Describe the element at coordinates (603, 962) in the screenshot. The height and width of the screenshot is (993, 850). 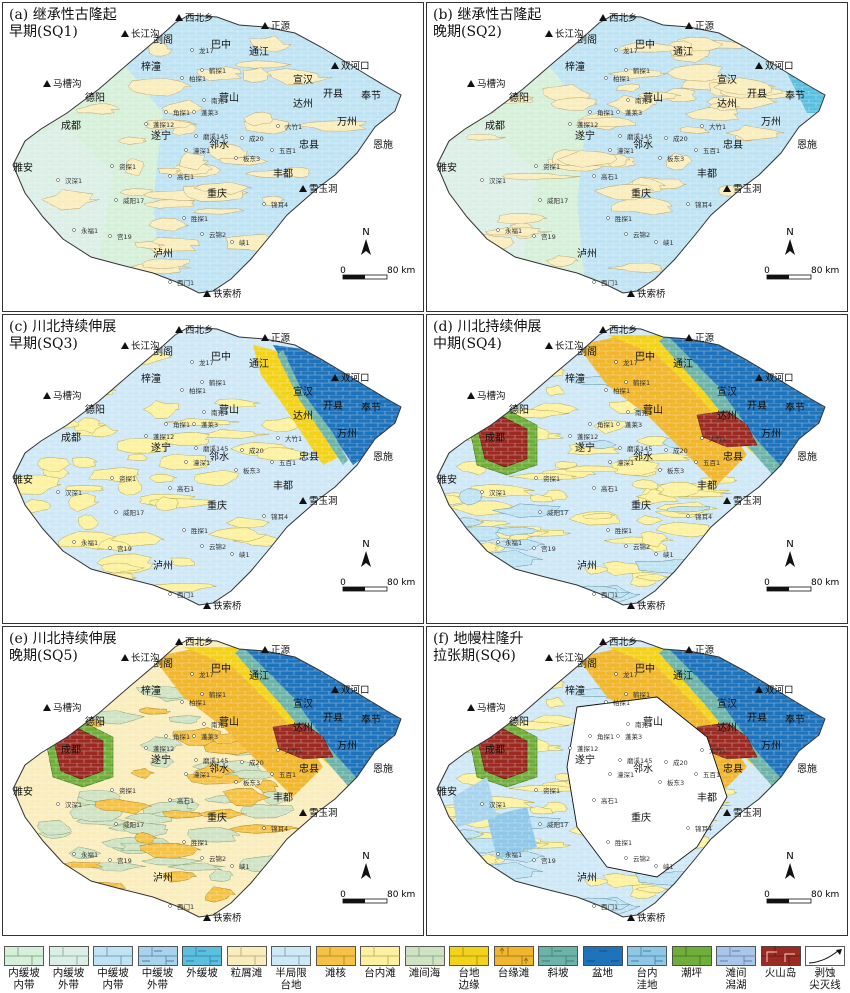
I see `legend-item: 盆地` at that location.